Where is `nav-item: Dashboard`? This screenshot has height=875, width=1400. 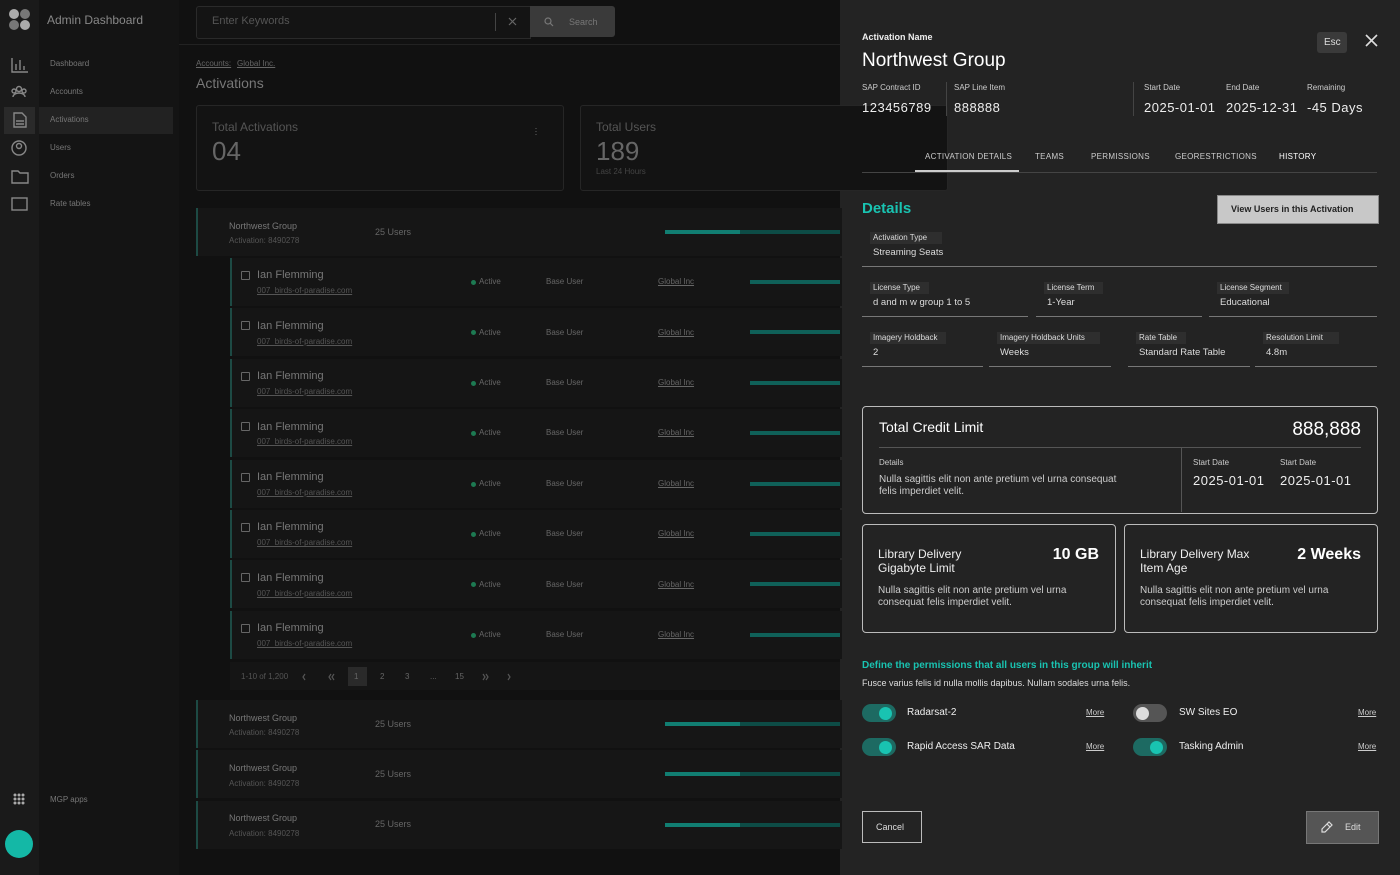 nav-item: Dashboard is located at coordinates (70, 64).